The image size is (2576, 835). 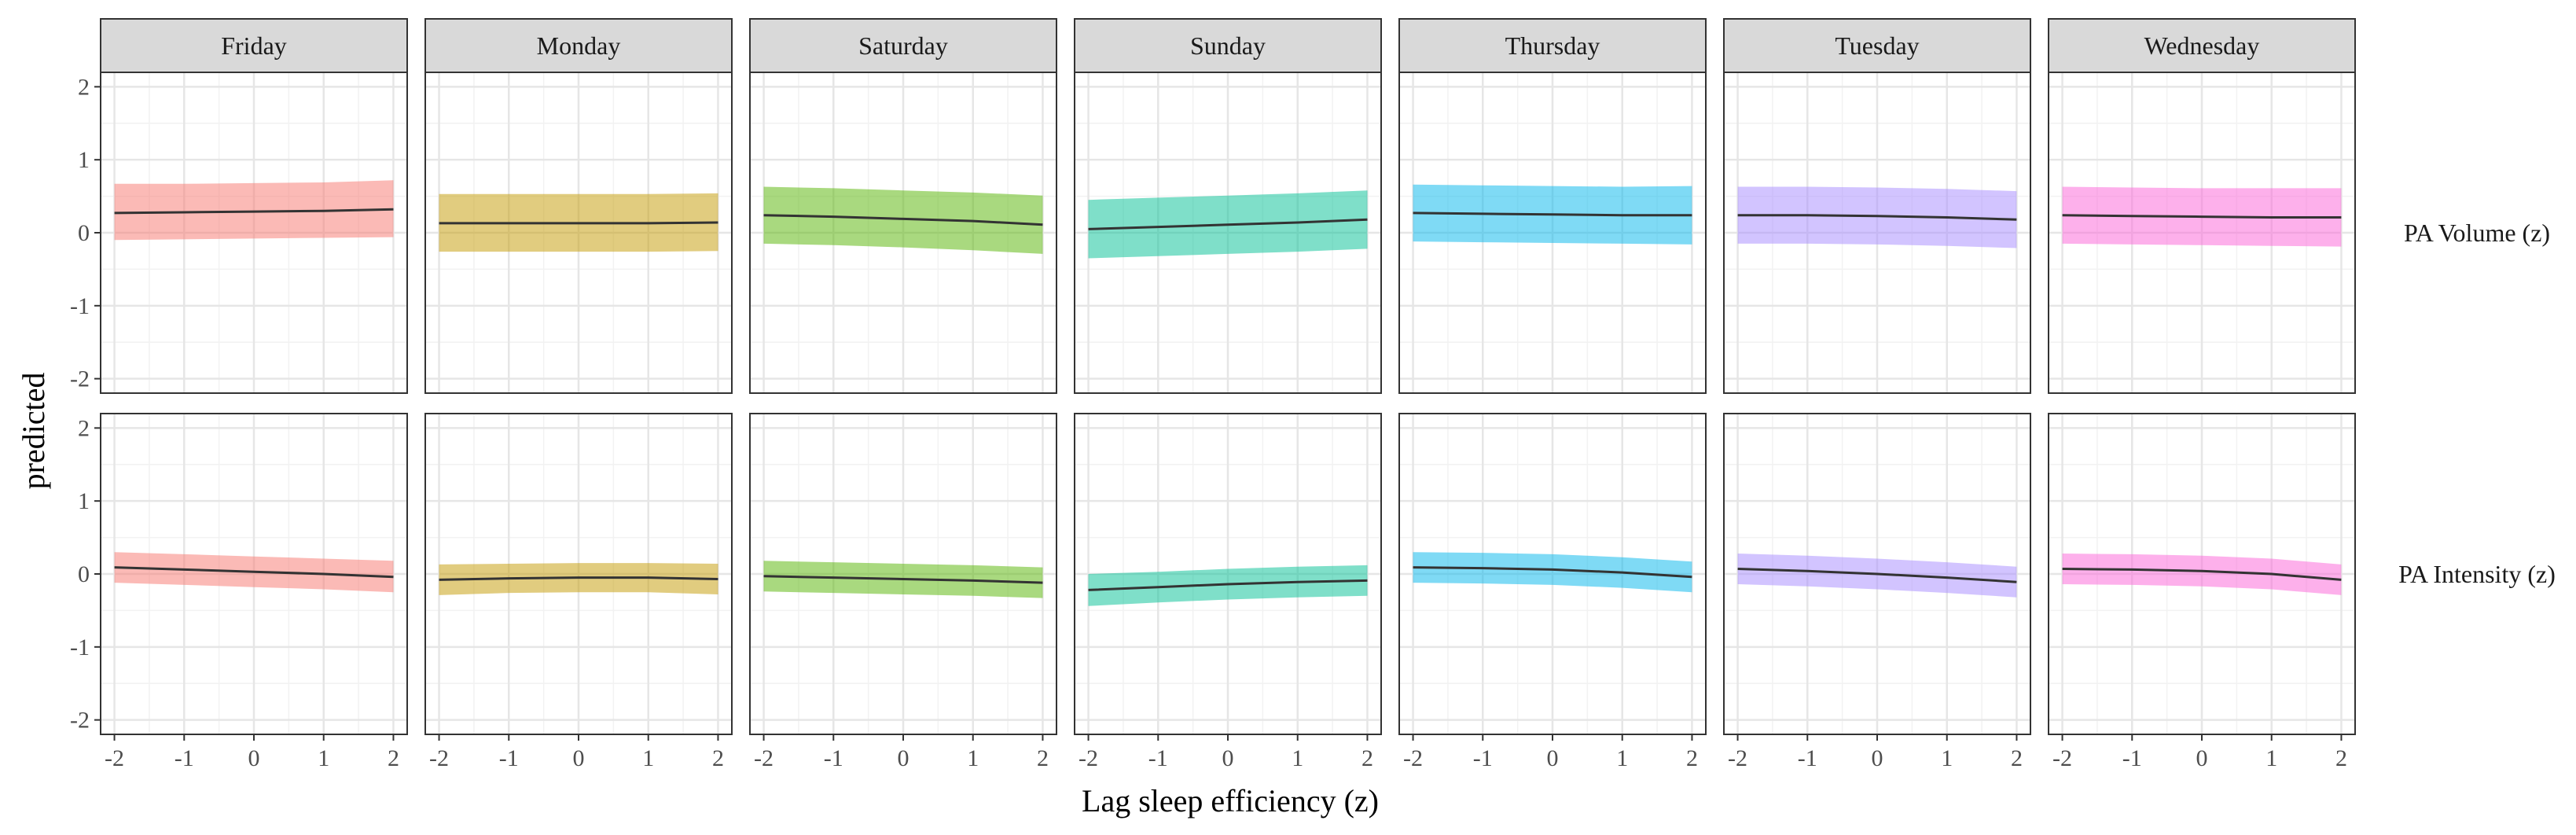 I want to click on facet-label-tuesday: Tuesday, so click(x=1877, y=45).